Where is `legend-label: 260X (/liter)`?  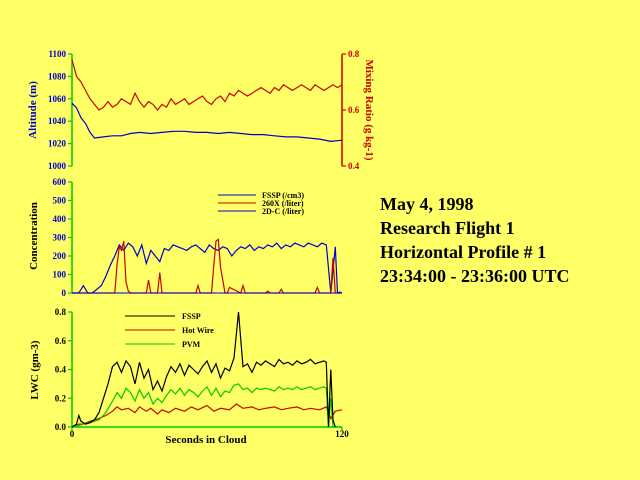 legend-label: 260X (/liter) is located at coordinates (283, 203).